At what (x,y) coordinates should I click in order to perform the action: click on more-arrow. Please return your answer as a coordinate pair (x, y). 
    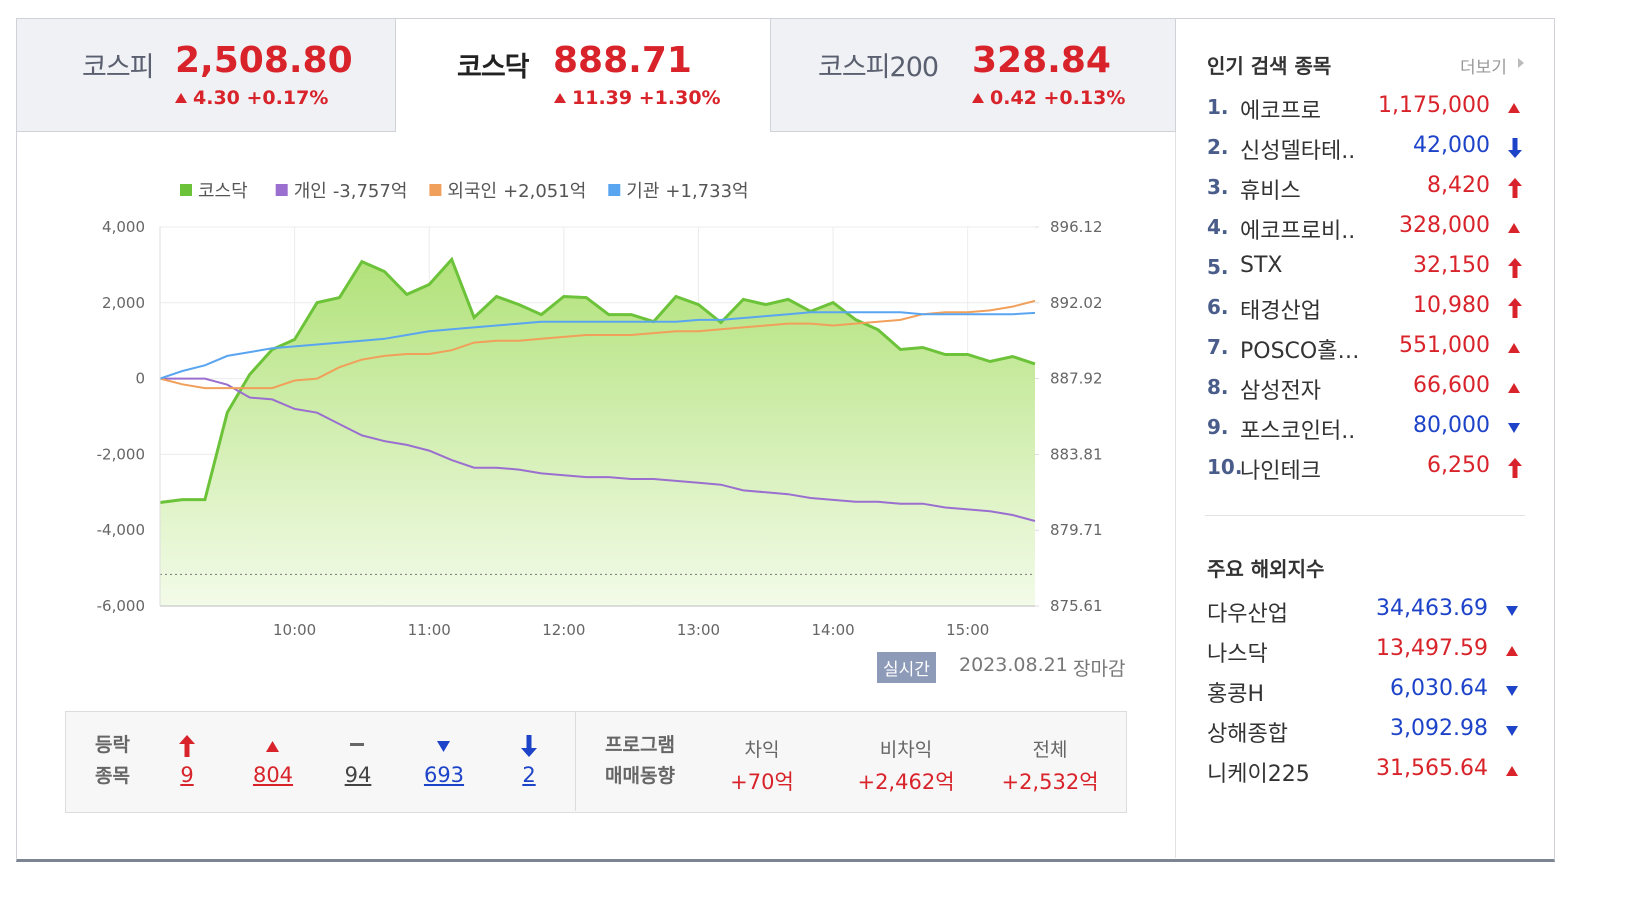
    Looking at the image, I should click on (1521, 63).